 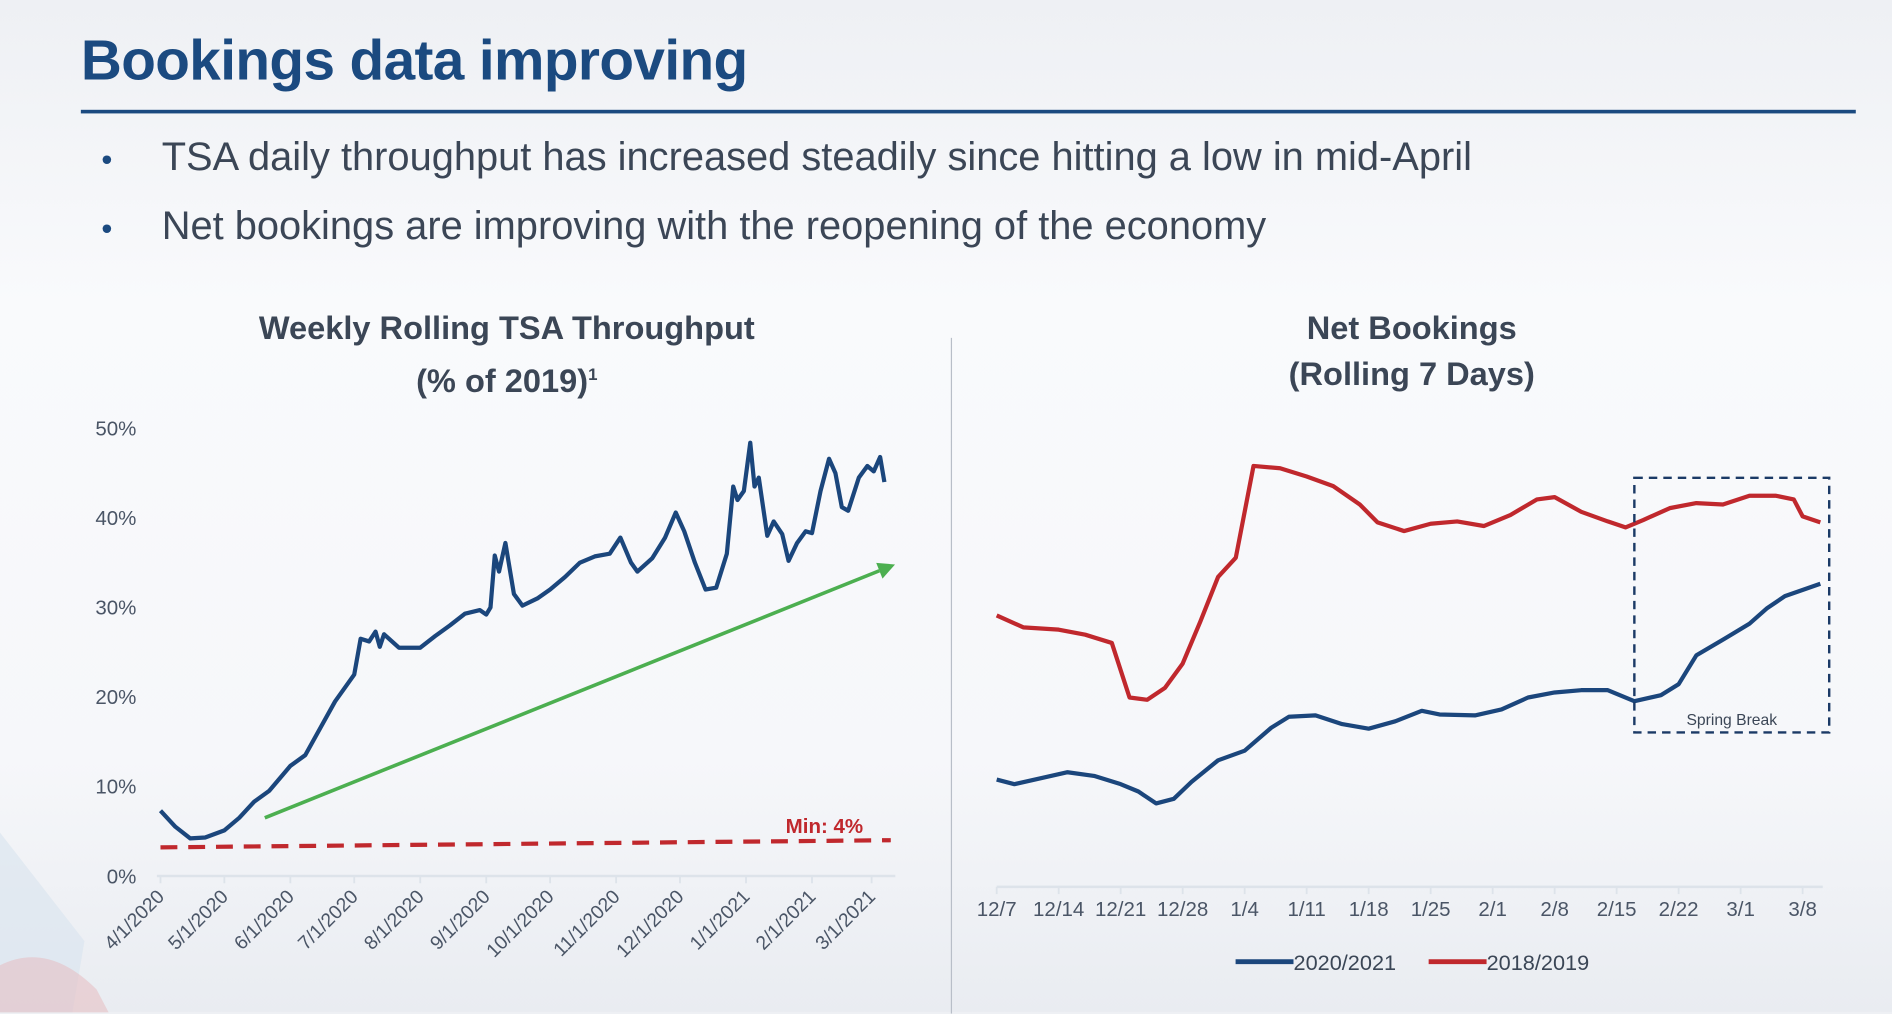 I want to click on x-tick-label: 1/11, so click(x=1306, y=909).